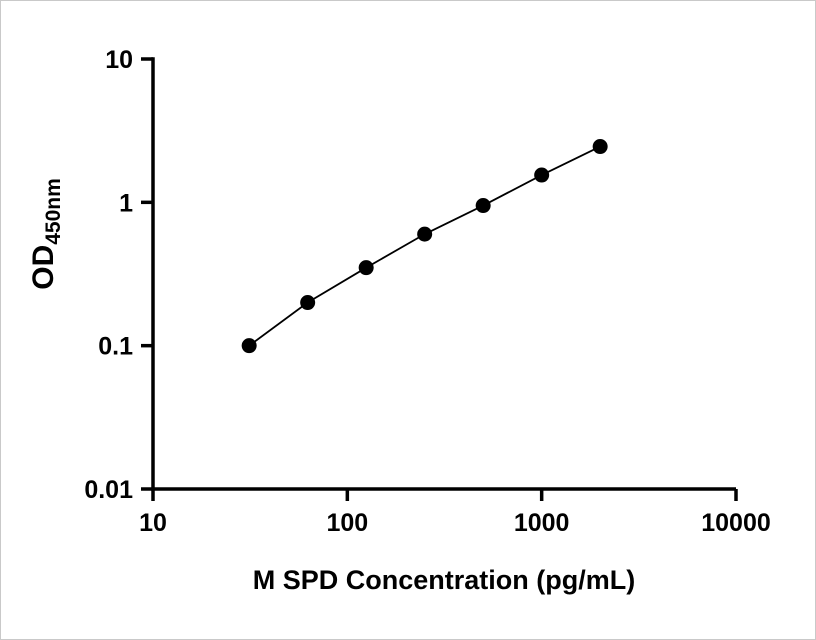 The width and height of the screenshot is (816, 640). I want to click on y-tick-label: 0.01, so click(108, 490).